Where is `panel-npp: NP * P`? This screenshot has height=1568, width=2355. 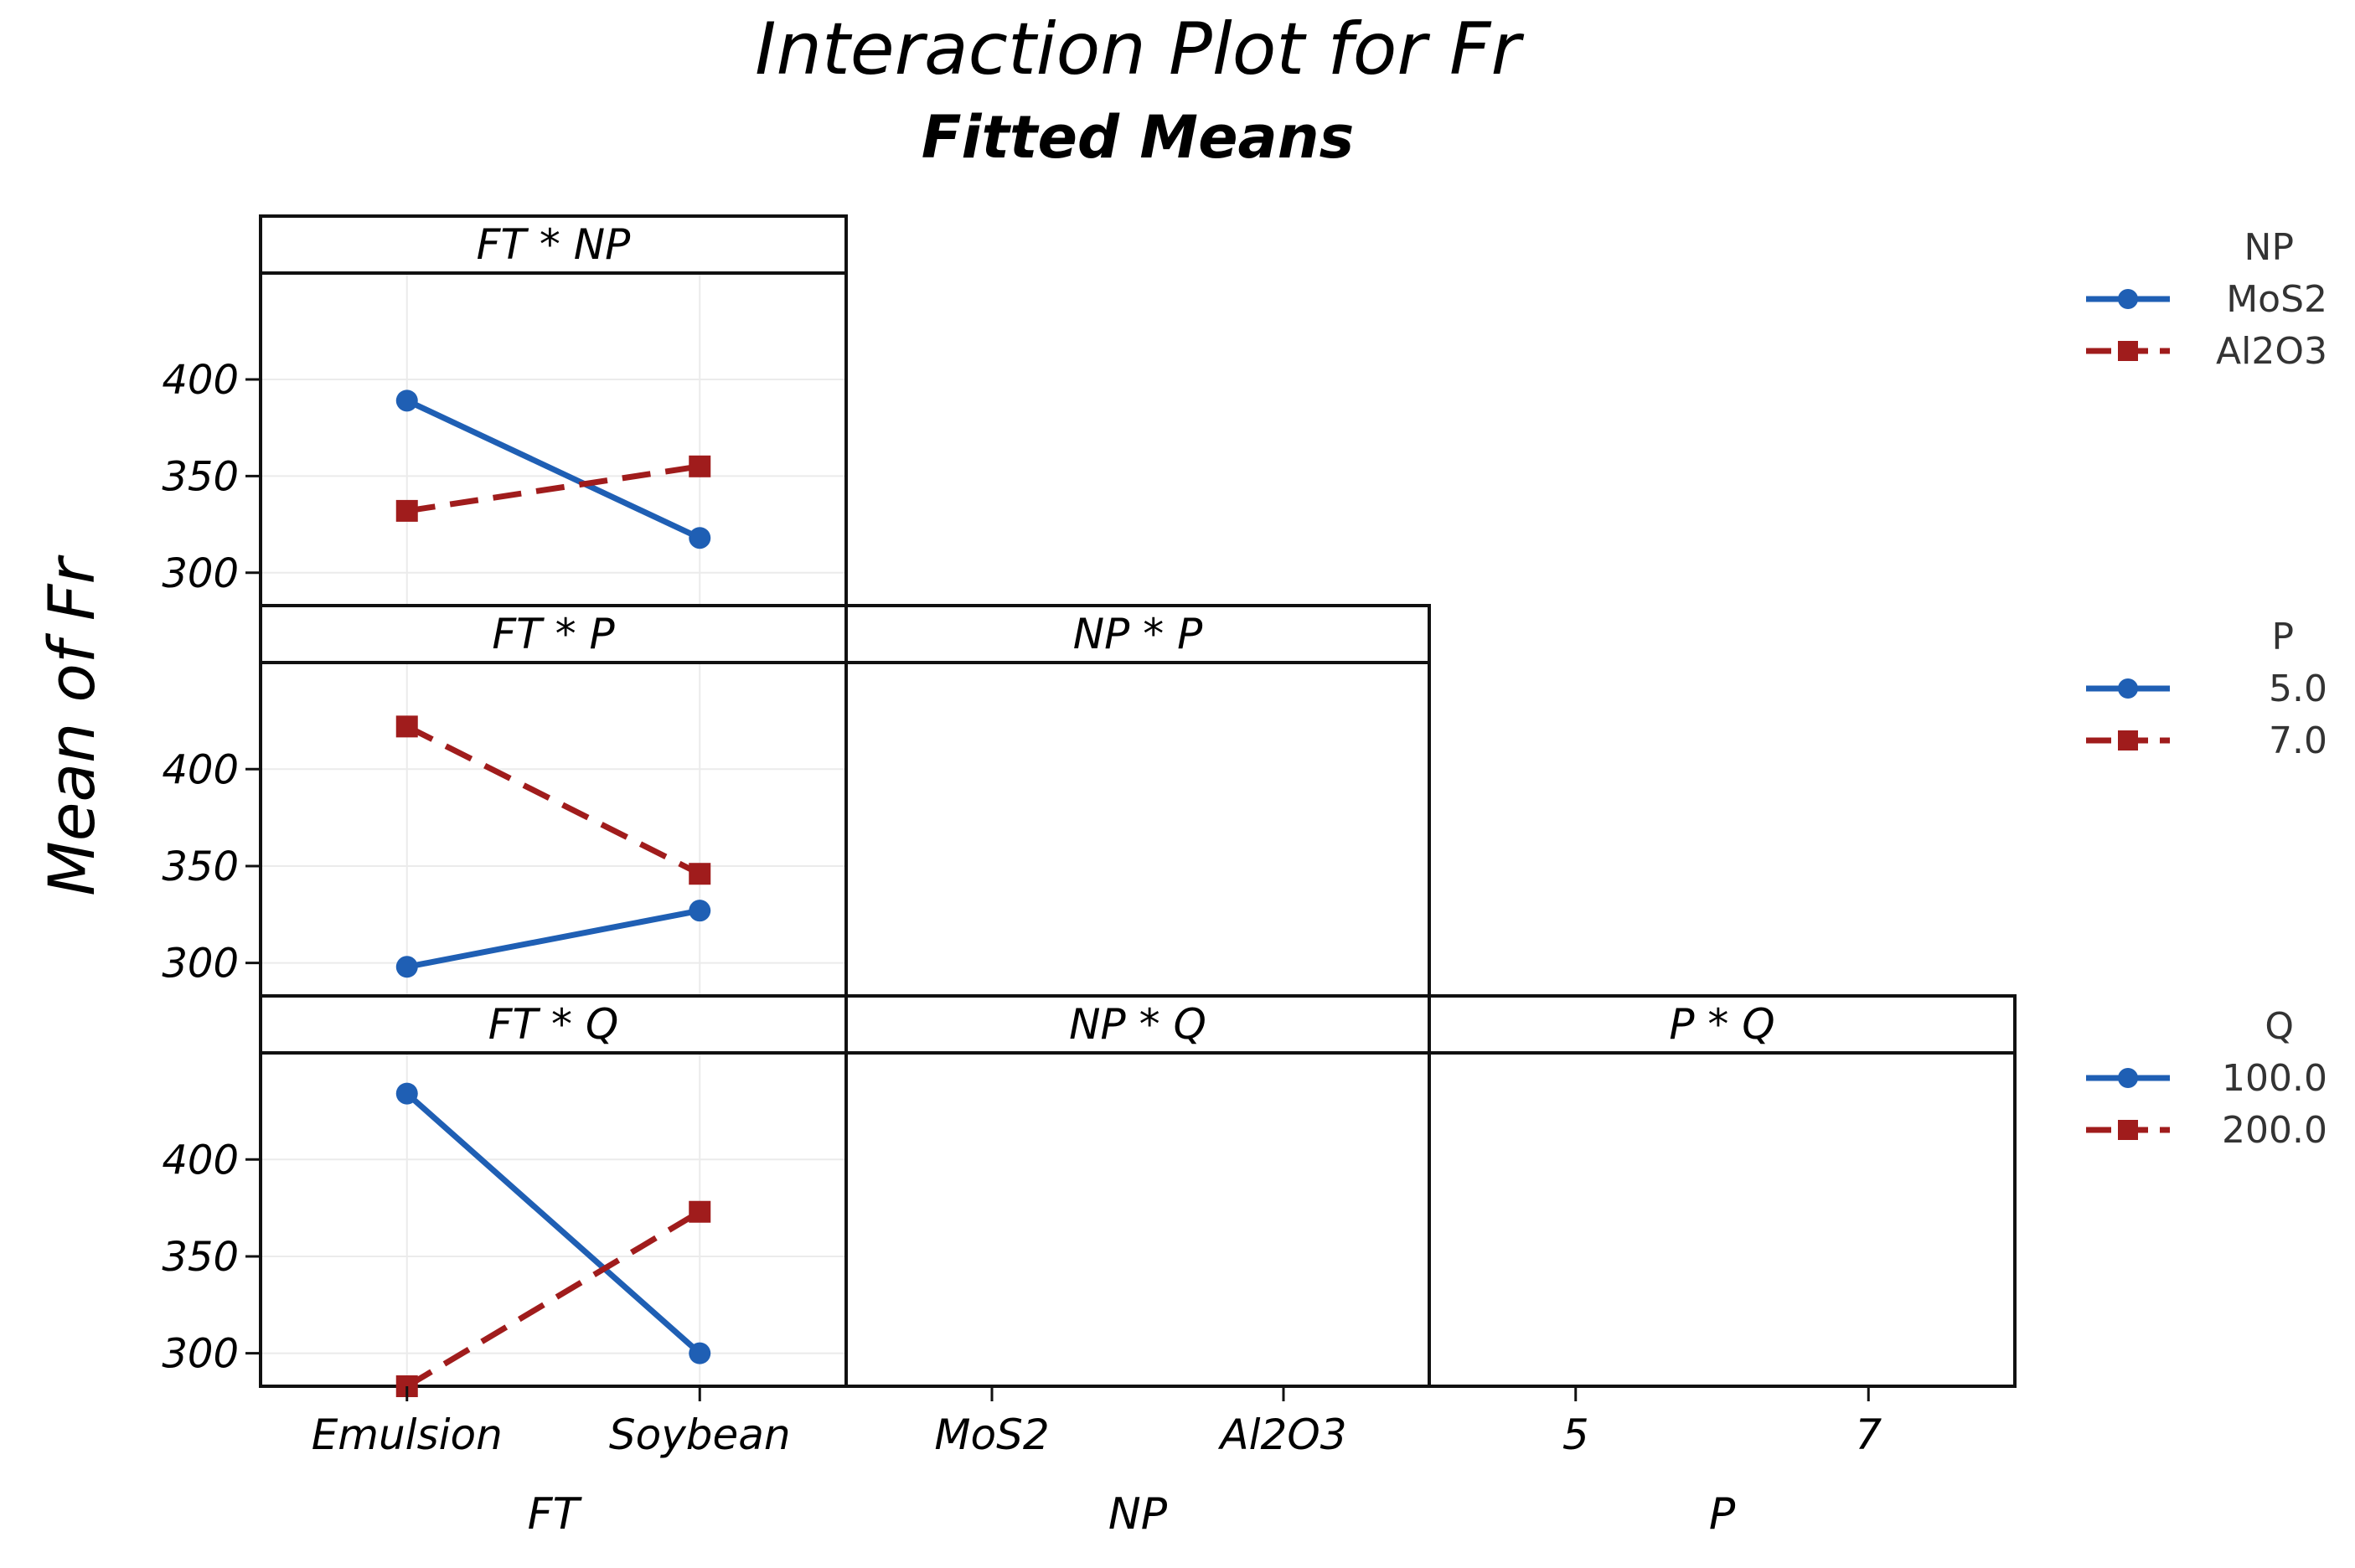
panel-npp: NP * P is located at coordinates (1137, 801).